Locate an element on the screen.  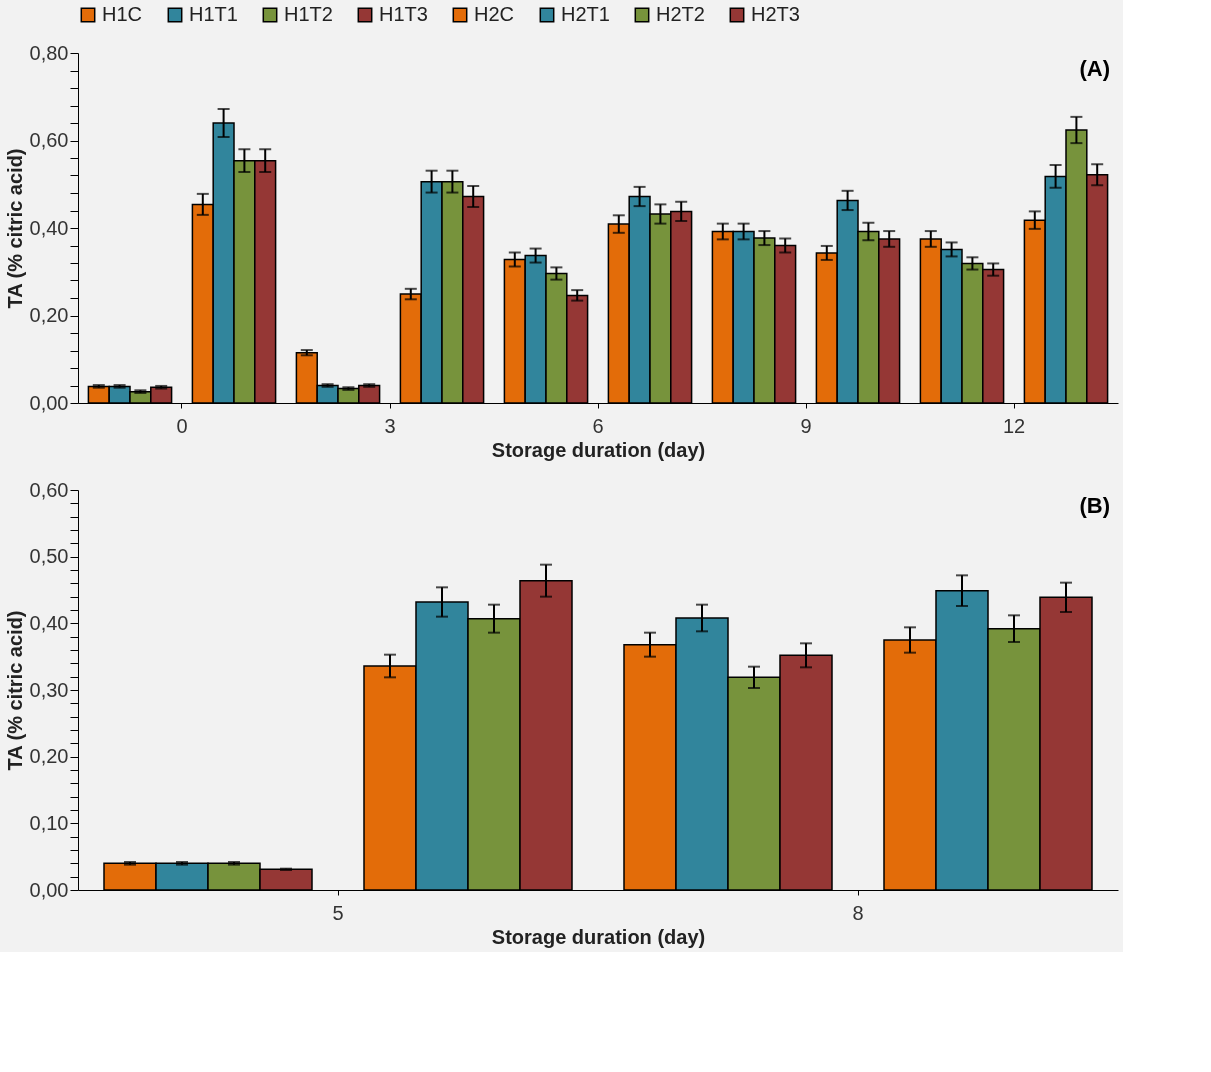
x-tick-label: 5 is located at coordinates (338, 912).